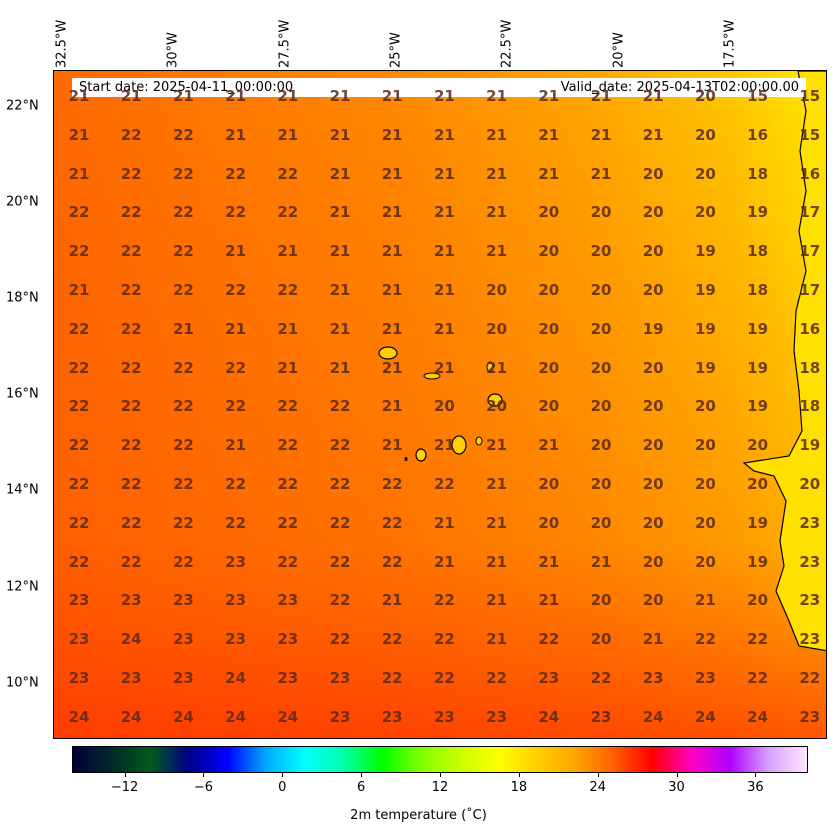  Describe the element at coordinates (22, 106) in the screenshot. I see `lat-label: 22°N` at that location.